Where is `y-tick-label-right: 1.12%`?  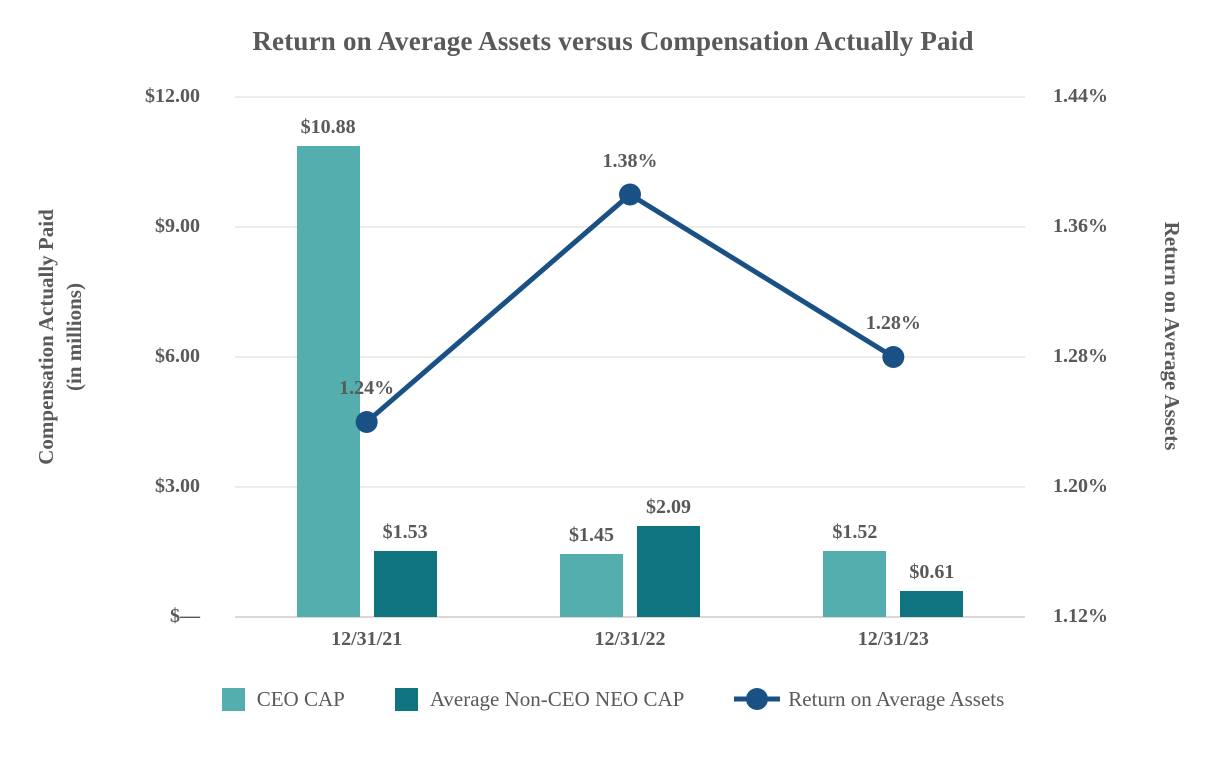 y-tick-label-right: 1.12% is located at coordinates (1080, 616).